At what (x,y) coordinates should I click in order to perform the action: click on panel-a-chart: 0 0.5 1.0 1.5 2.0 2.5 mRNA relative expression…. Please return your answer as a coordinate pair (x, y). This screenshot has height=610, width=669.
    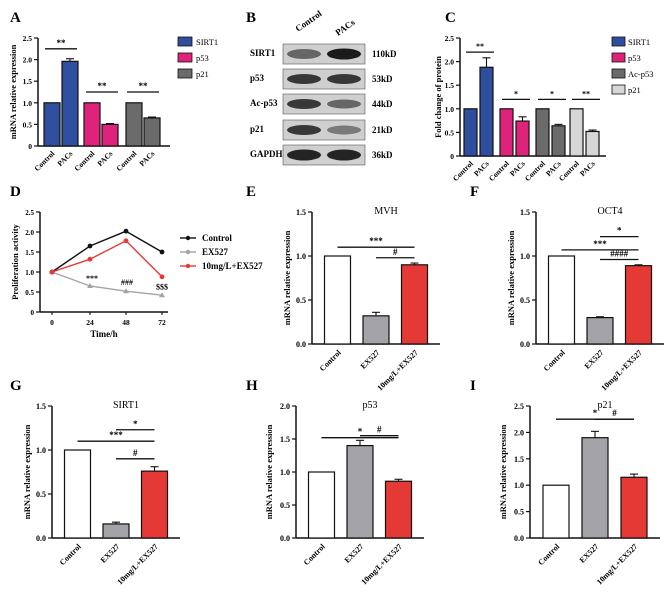
    Looking at the image, I should click on (113, 103).